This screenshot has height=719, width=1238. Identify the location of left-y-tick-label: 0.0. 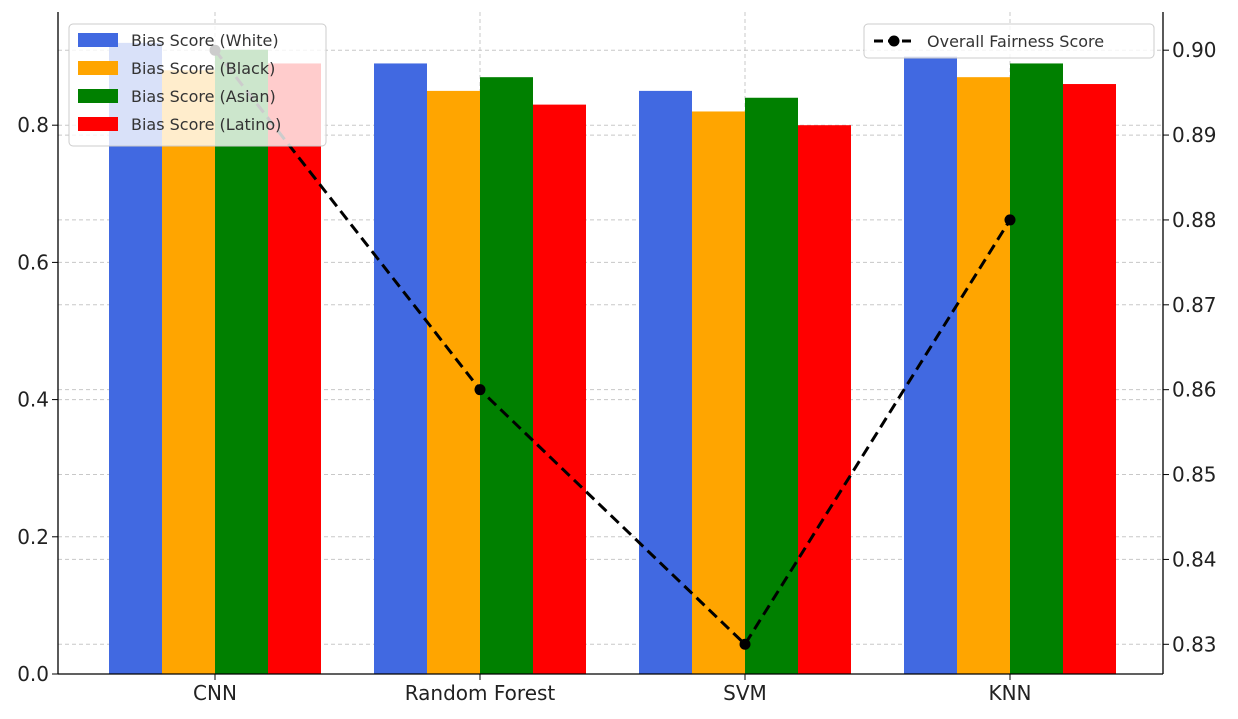
(33, 674).